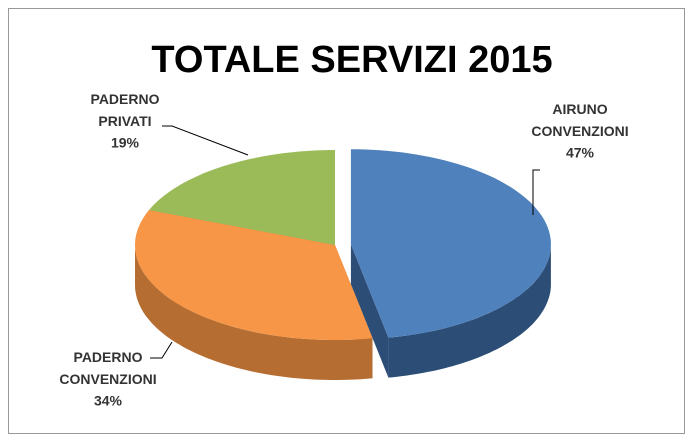  Describe the element at coordinates (369, 311) in the screenshot. I see `slice-wall` at that location.